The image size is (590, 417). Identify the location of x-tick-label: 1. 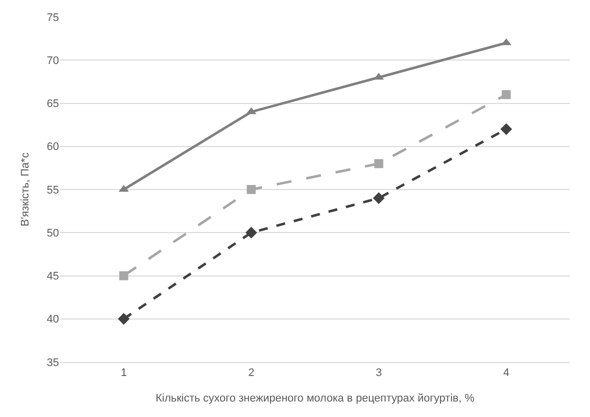
(123, 373).